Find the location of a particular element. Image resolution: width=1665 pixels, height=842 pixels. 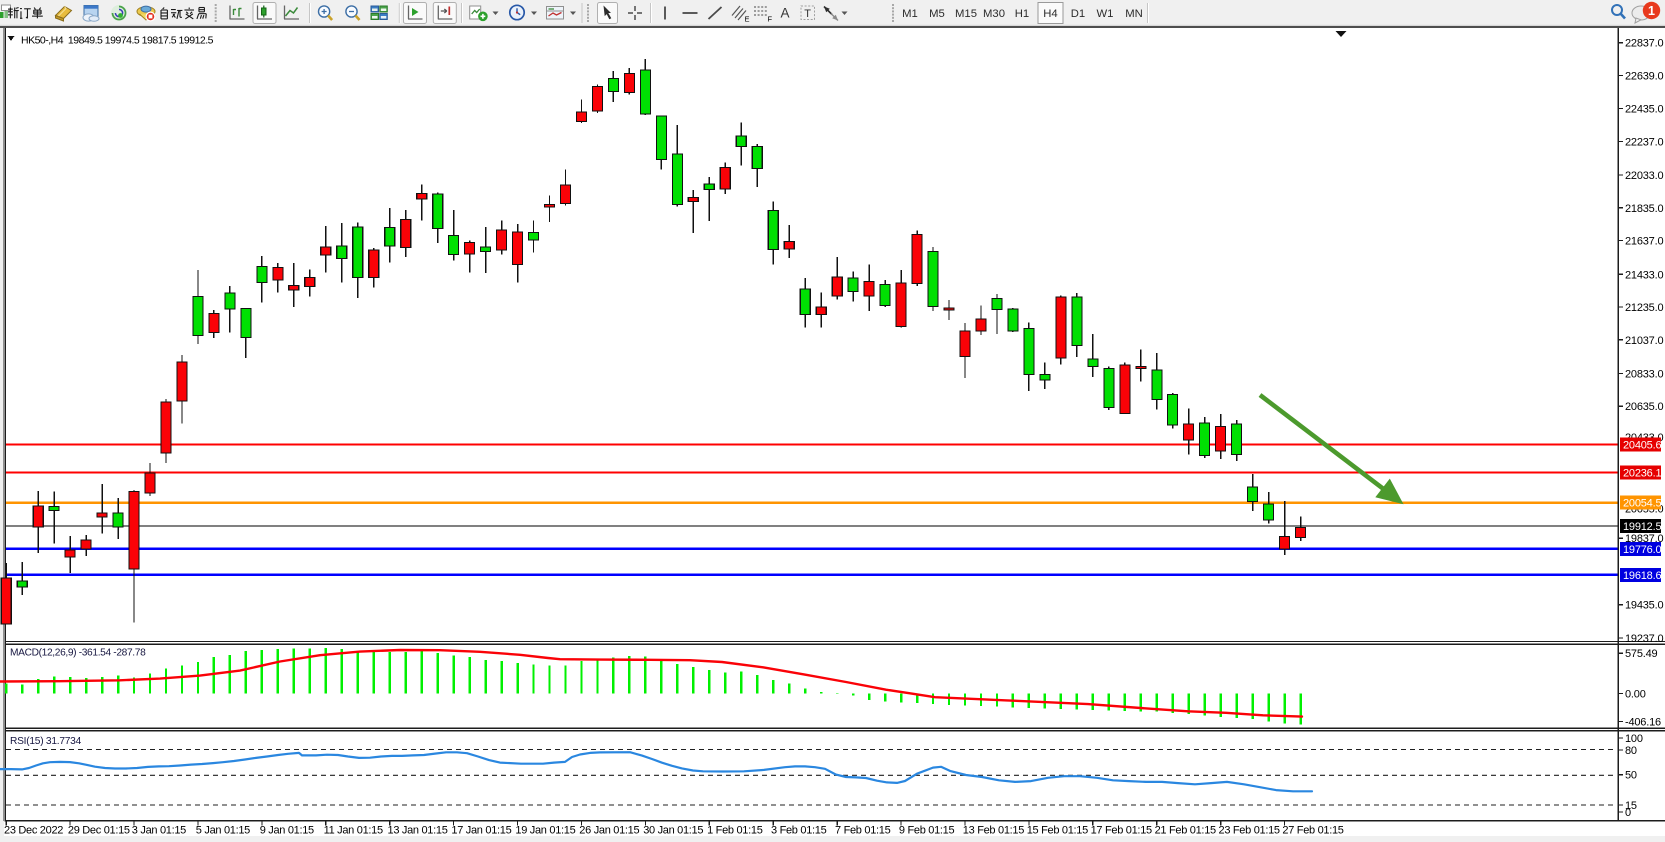

svg-text: 20236.1 is located at coordinates (1642, 474).